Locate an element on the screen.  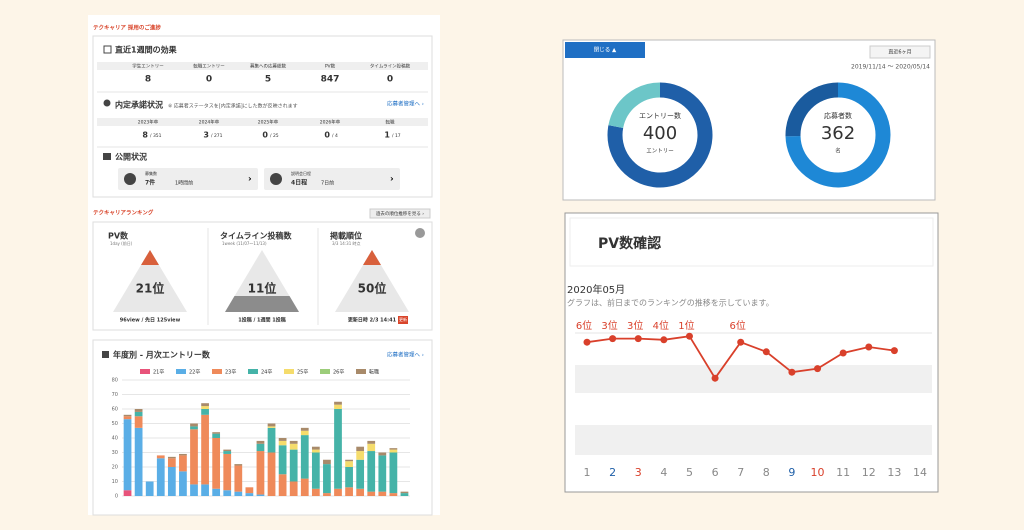
history-button is located at coordinates (400, 213).